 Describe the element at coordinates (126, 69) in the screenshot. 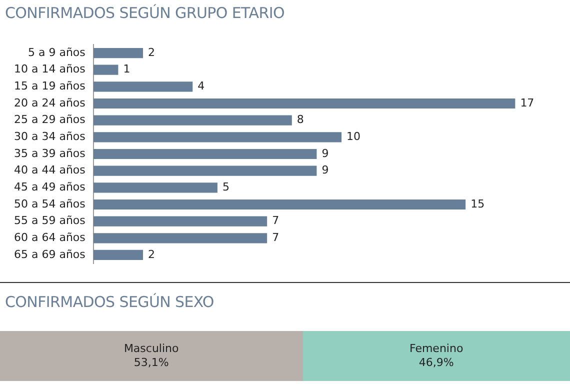

I see `data-label: 1` at that location.